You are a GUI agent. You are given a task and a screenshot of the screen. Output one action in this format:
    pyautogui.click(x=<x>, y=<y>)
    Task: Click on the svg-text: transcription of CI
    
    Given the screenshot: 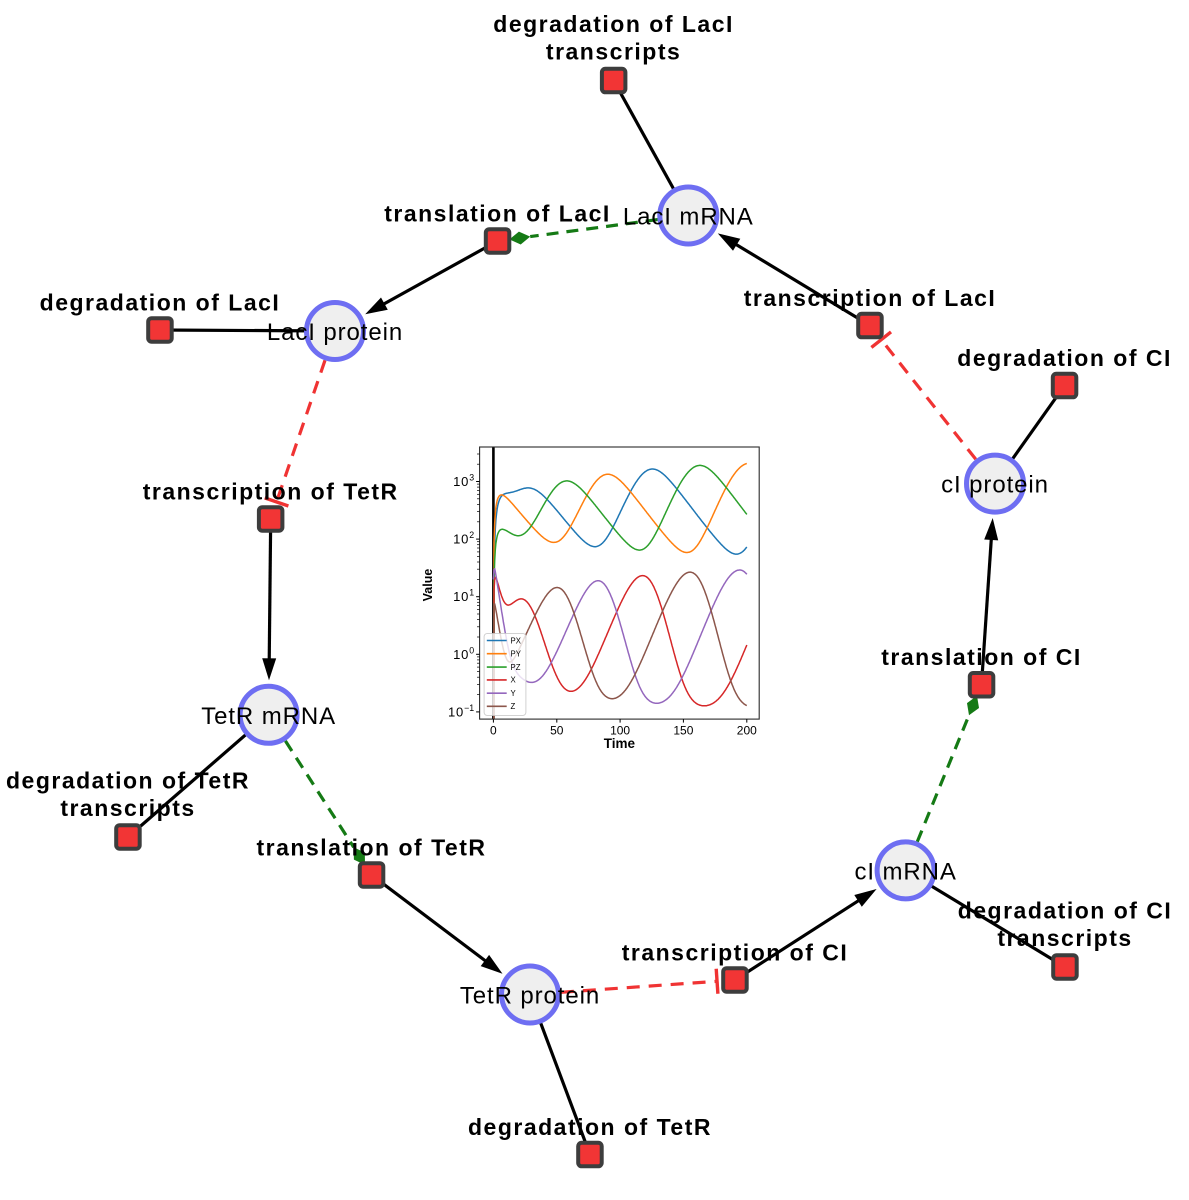 What is the action you would take?
    pyautogui.click(x=735, y=953)
    